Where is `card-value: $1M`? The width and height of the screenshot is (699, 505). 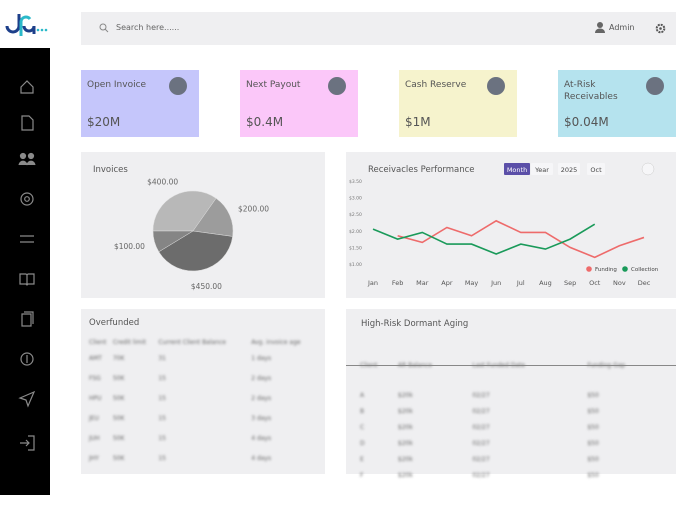 card-value: $1M is located at coordinates (418, 122).